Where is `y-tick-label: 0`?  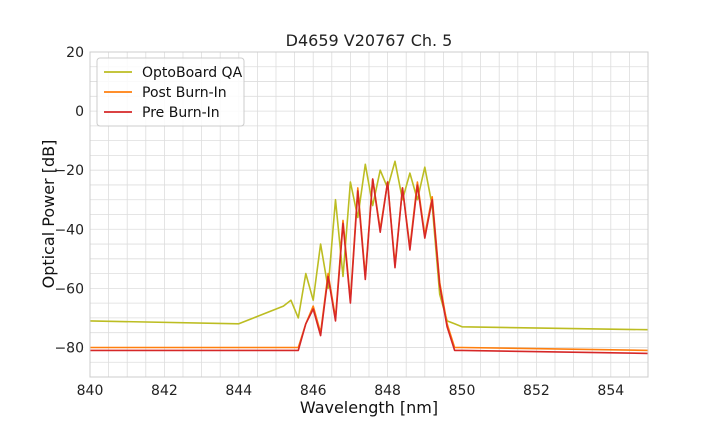 y-tick-label: 0 is located at coordinates (79, 112).